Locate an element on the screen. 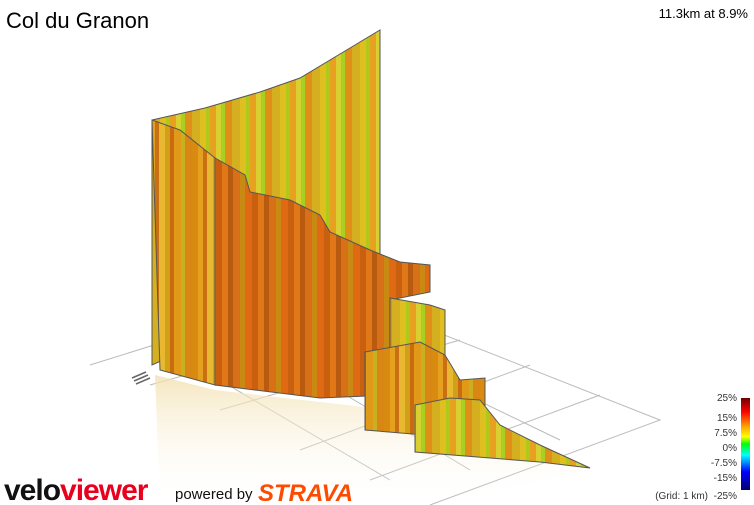  reflection is located at coordinates (372, 440).